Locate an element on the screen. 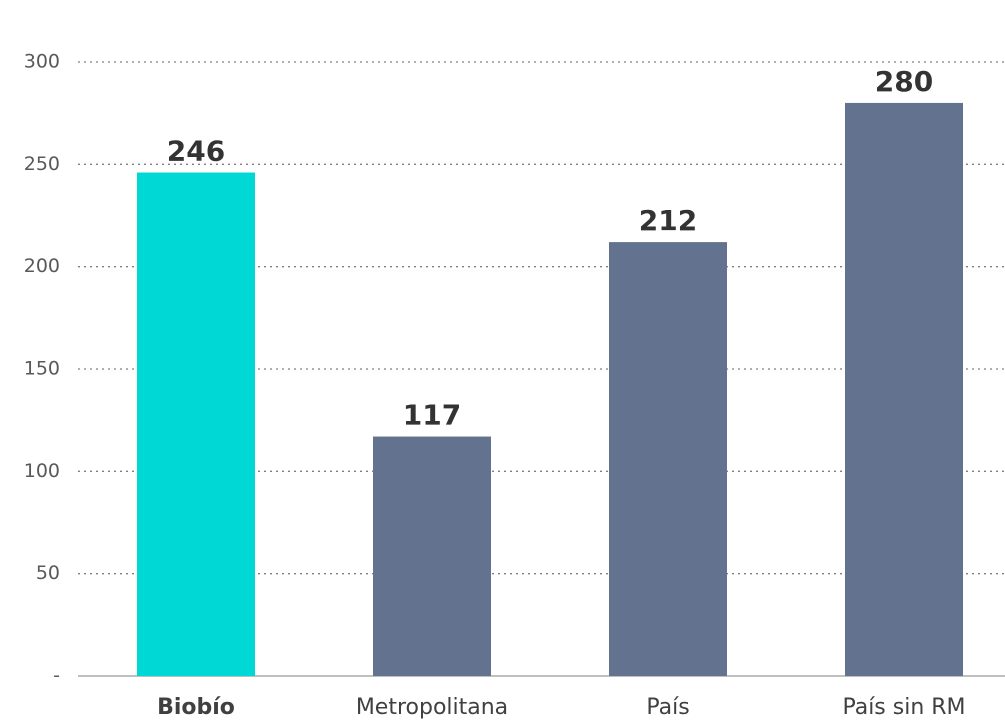 The image size is (1005, 721). value-label: 280 is located at coordinates (904, 81).